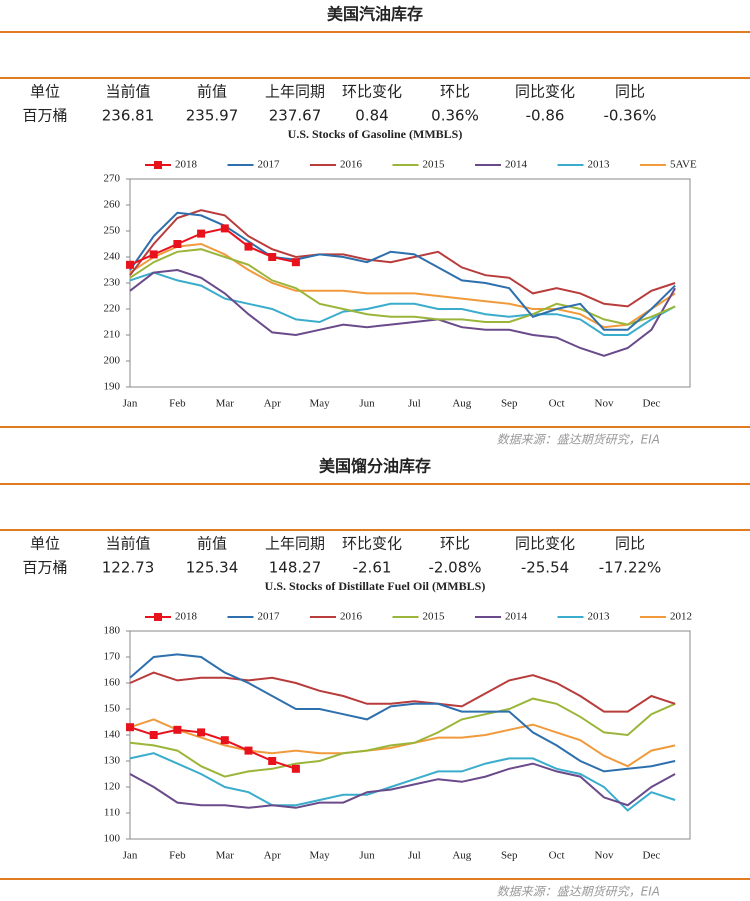 Image resolution: width=750 pixels, height=901 pixels. Describe the element at coordinates (375, 14) in the screenshot. I see `section-title: 美国汽油库存` at that location.